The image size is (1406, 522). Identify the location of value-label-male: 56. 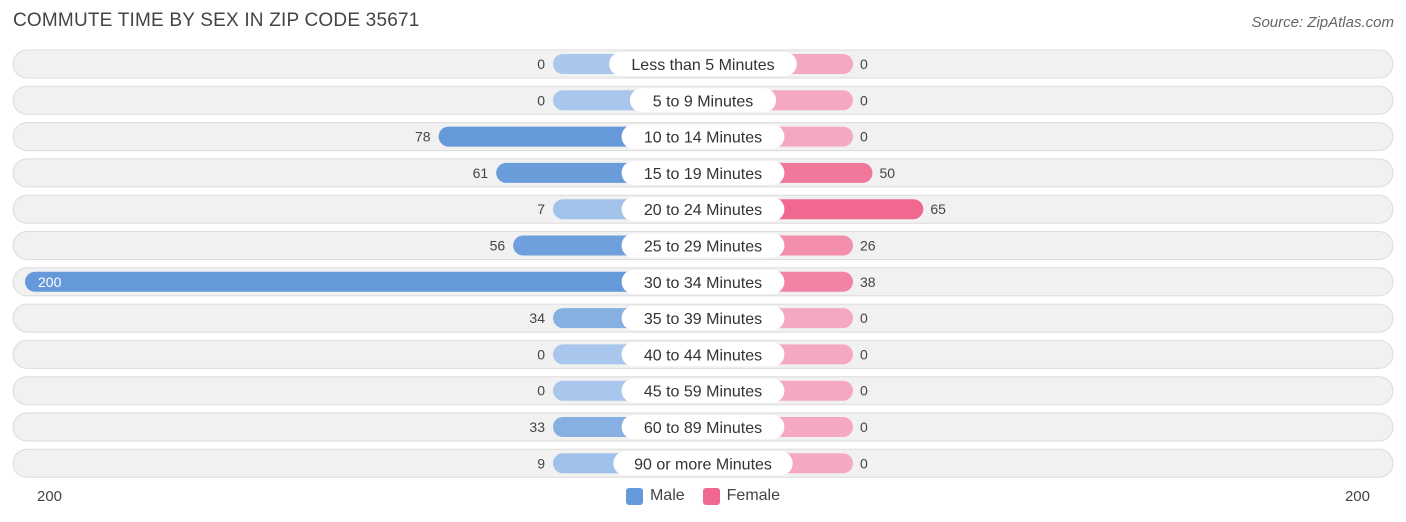
(498, 246).